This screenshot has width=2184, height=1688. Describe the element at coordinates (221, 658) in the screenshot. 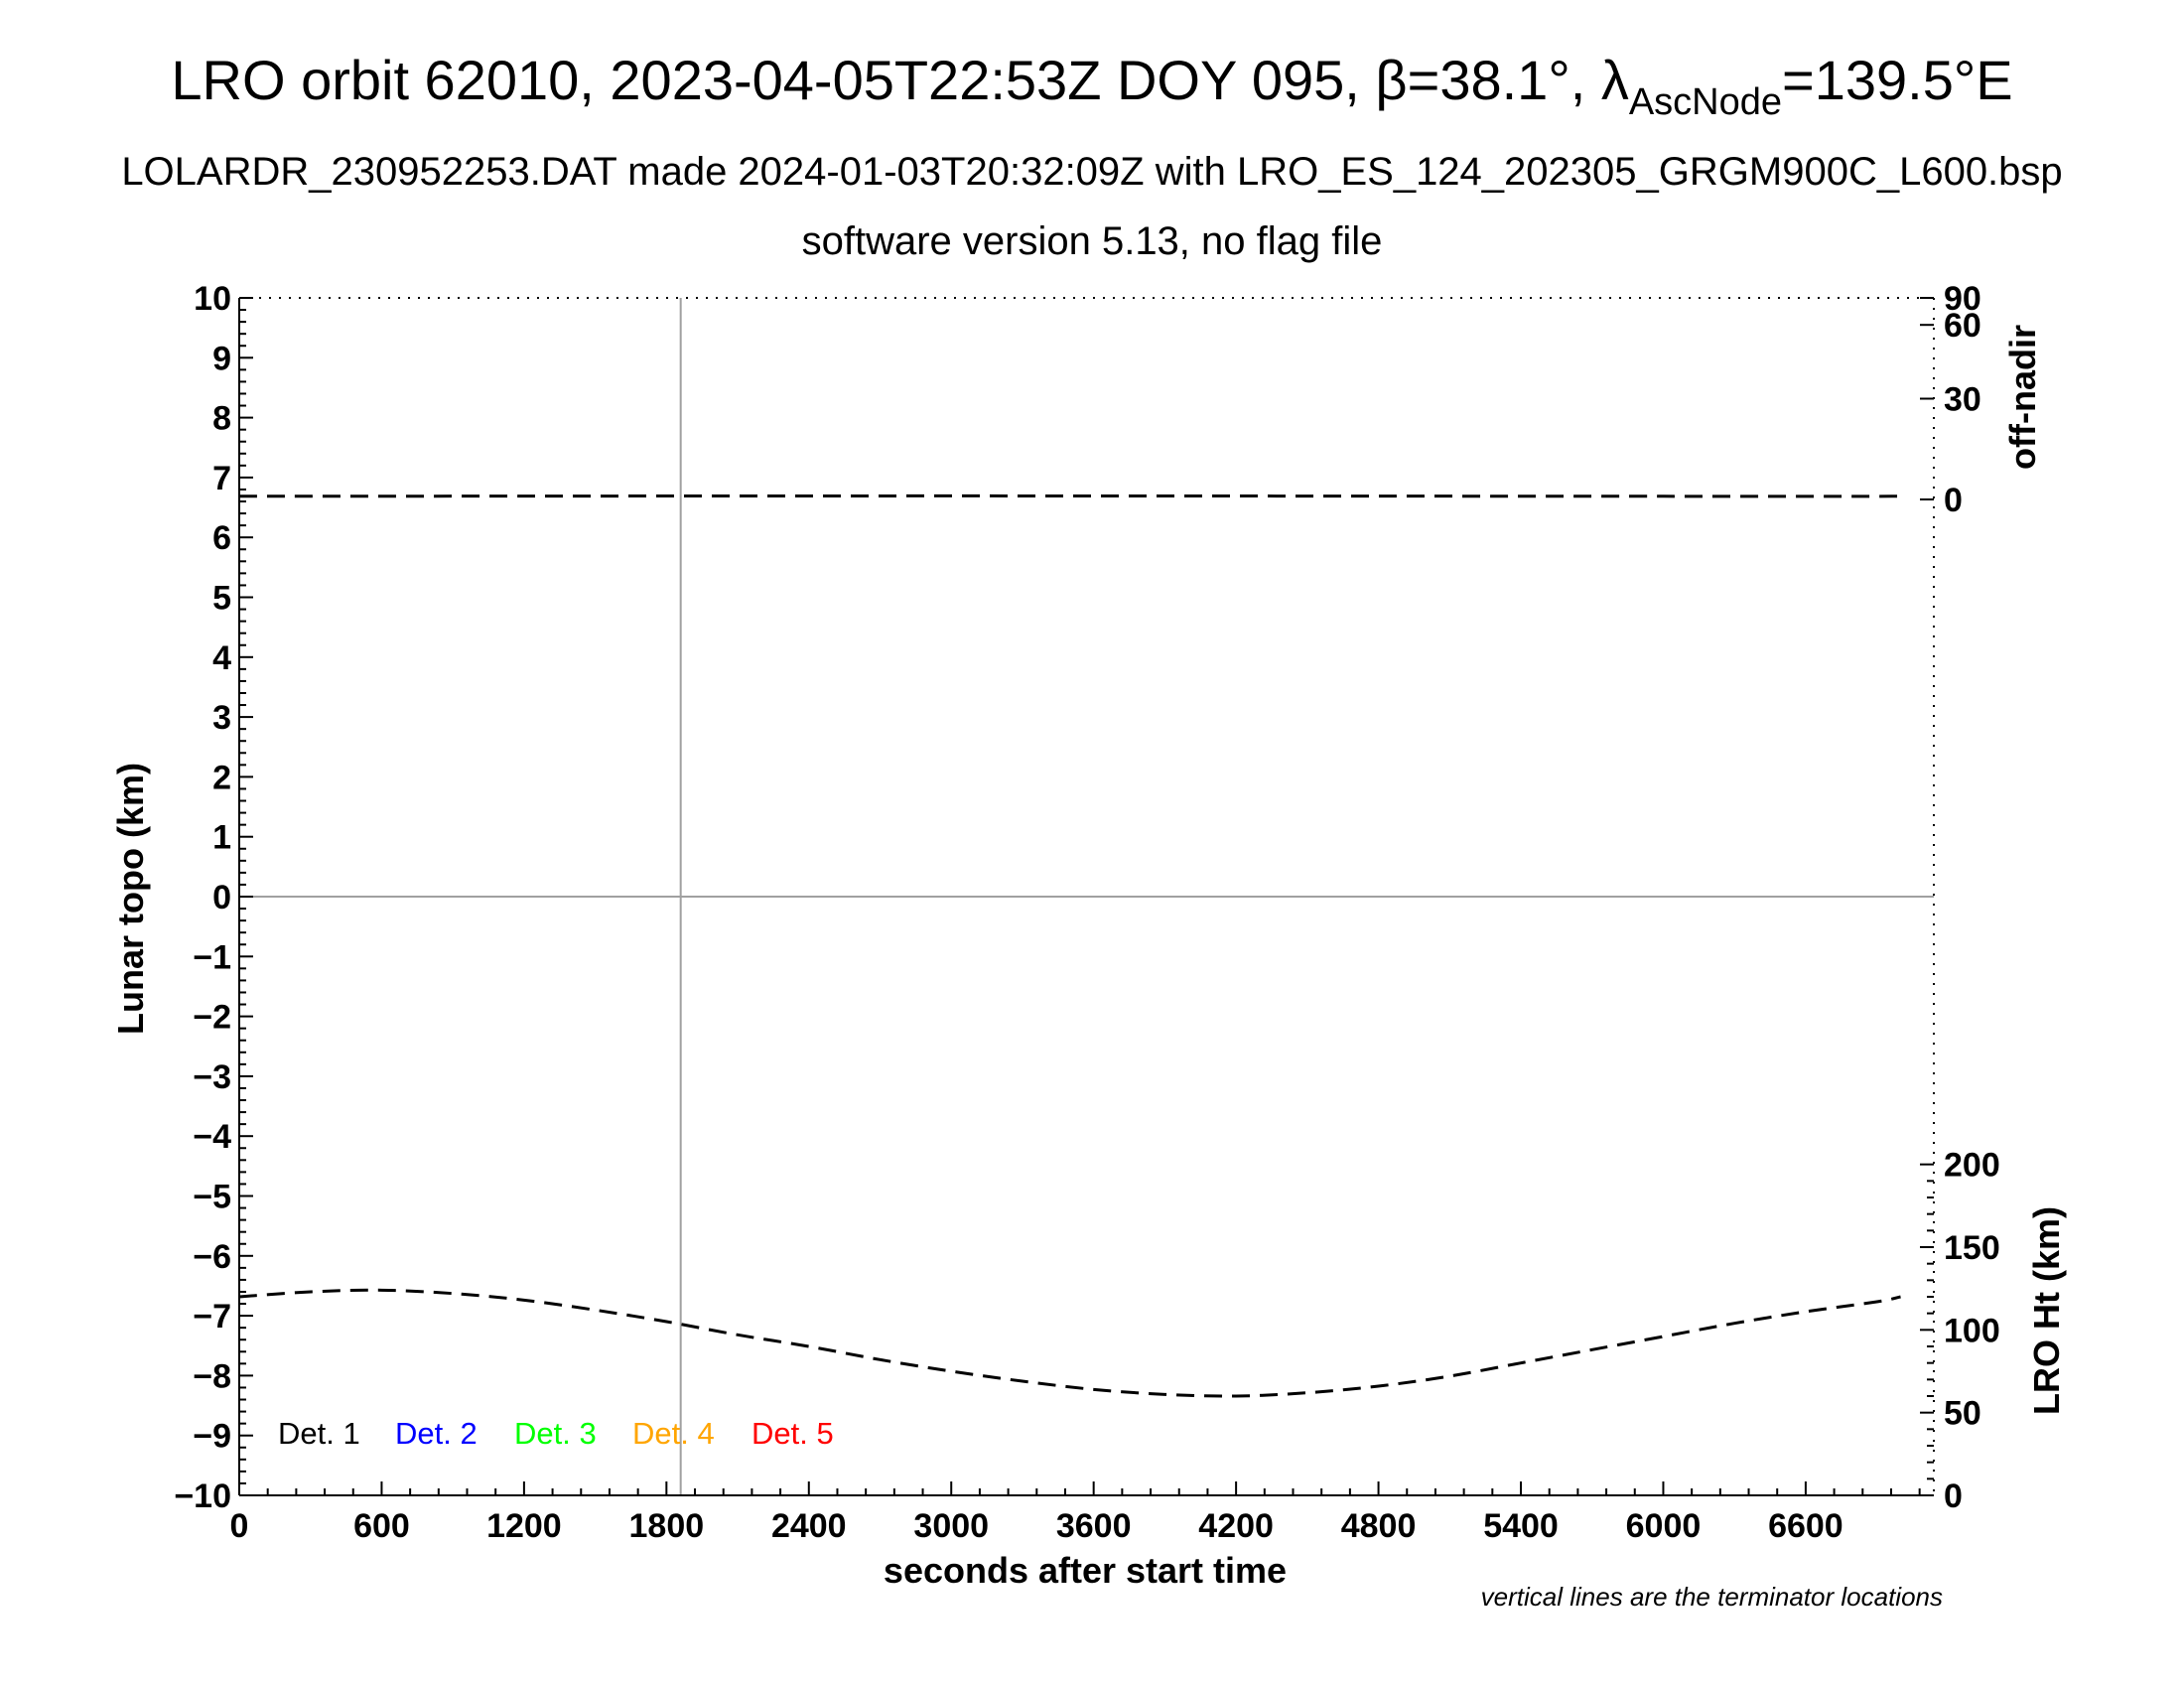

I see `y-tick-label-left: 4` at that location.